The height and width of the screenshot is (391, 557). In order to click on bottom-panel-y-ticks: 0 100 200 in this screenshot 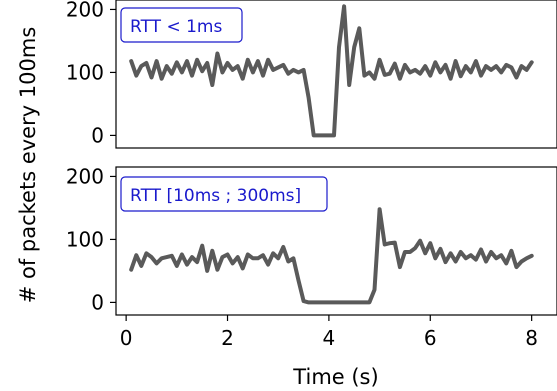, I will do `click(91, 239)`.